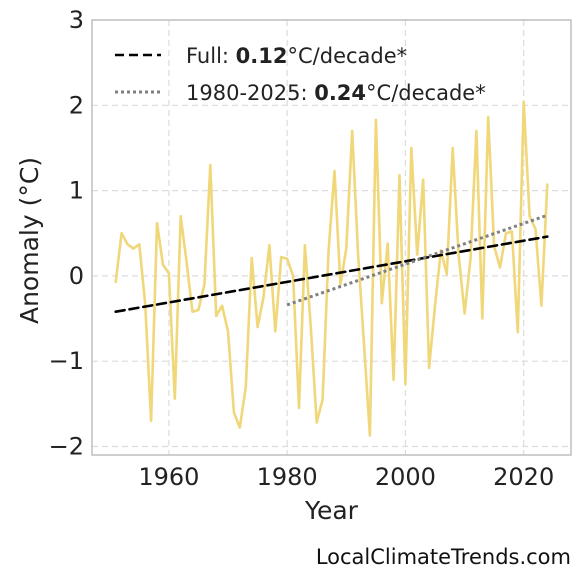 The width and height of the screenshot is (585, 579). Describe the element at coordinates (76, 105) in the screenshot. I see `y-tick-label: 2` at that location.